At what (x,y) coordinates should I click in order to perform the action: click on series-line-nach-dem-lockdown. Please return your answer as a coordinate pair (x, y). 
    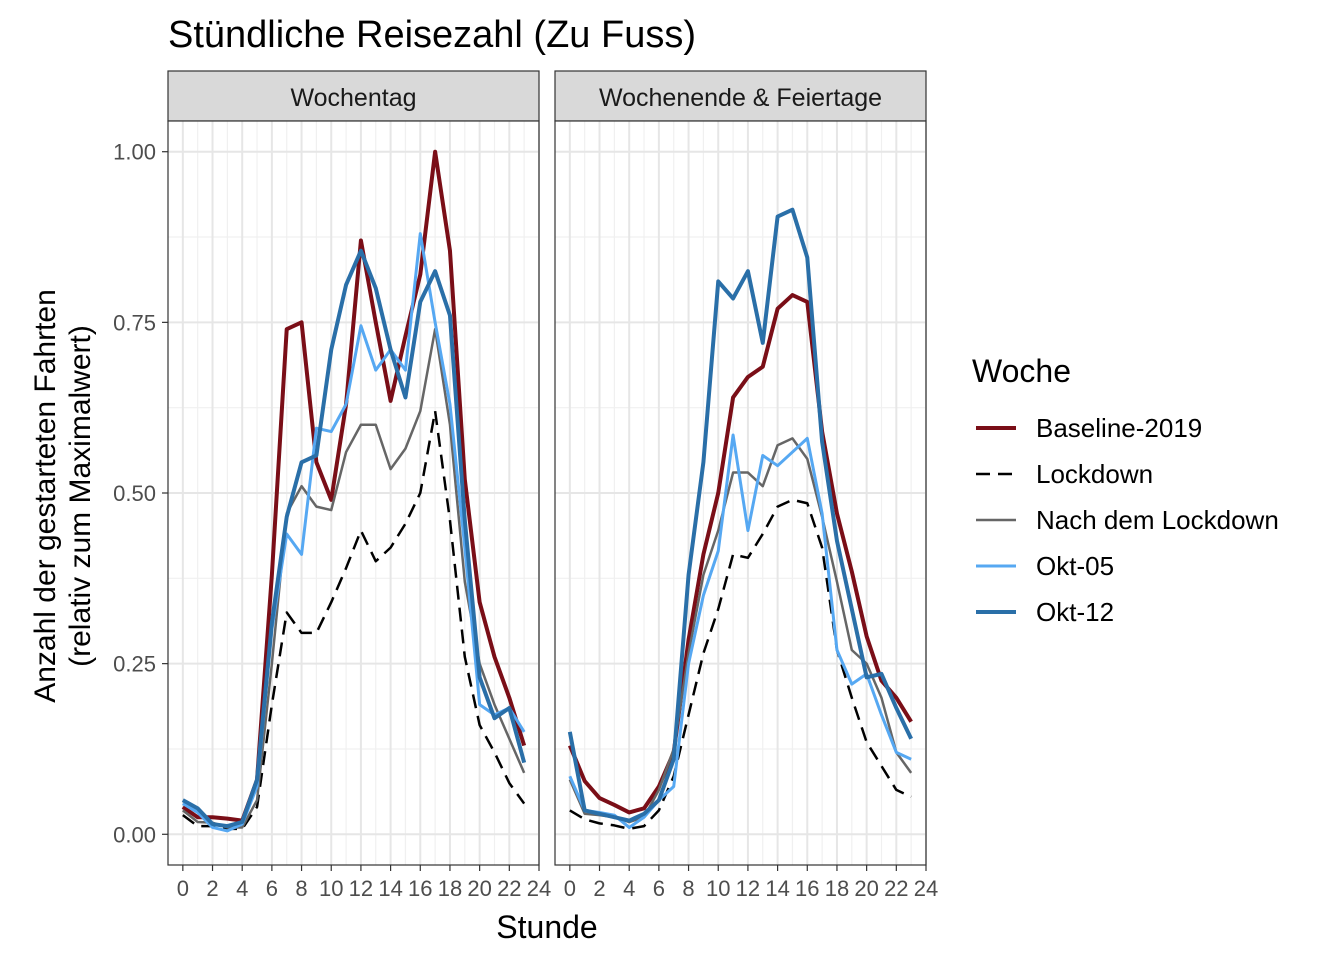
    Looking at the image, I should click on (354, 578).